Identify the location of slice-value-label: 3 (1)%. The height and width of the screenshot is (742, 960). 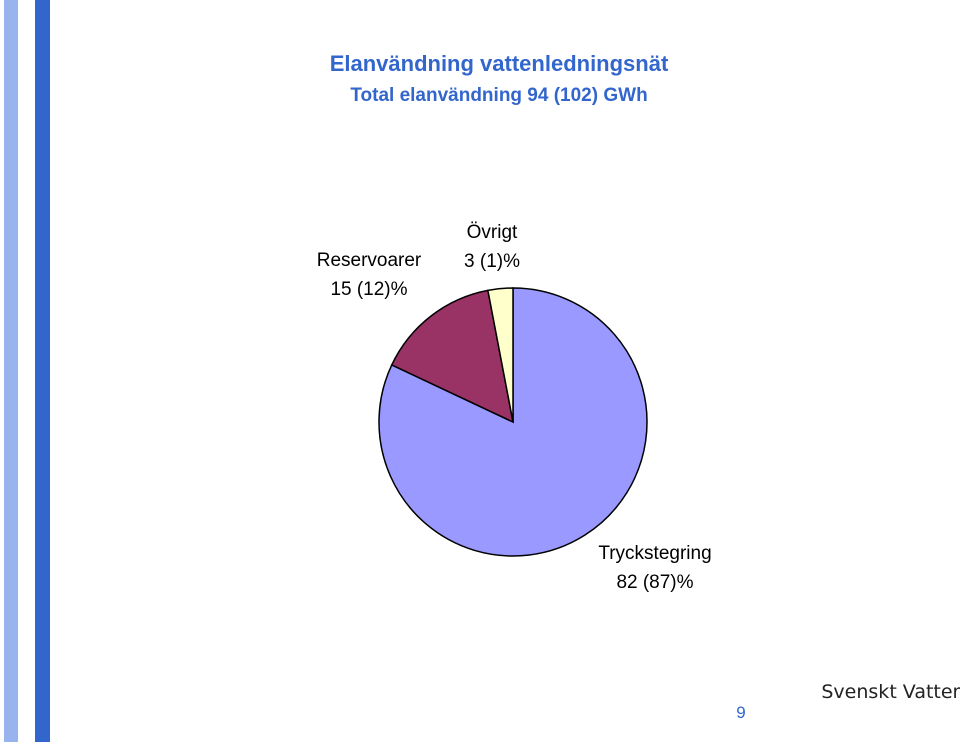
(492, 261).